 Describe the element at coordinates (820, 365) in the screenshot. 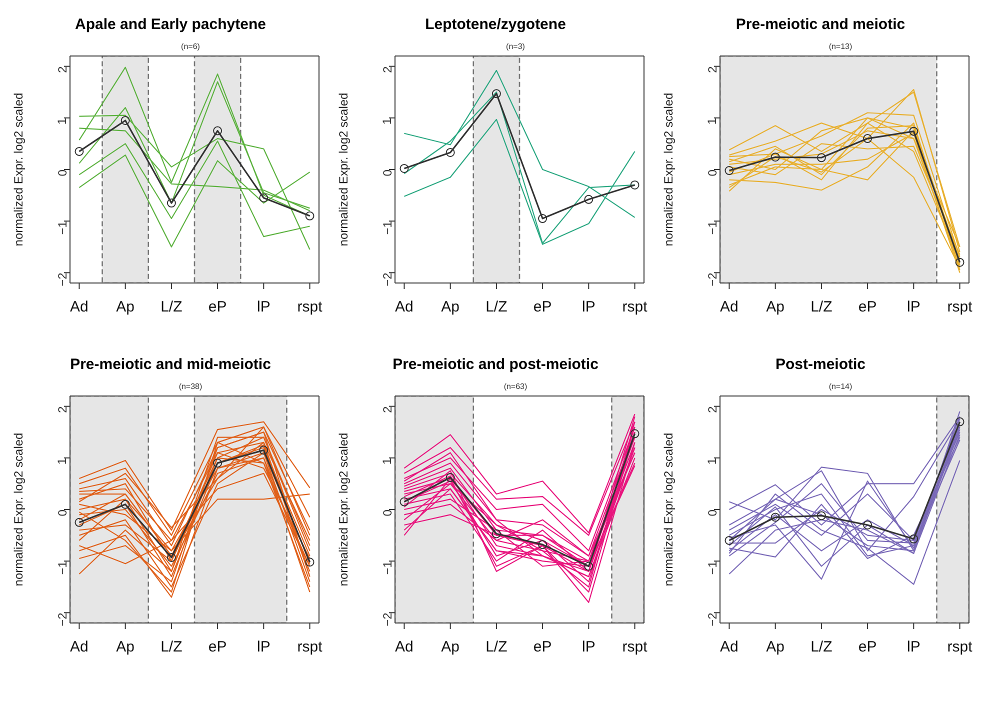

I see `chart-title: Post-meiotic` at that location.